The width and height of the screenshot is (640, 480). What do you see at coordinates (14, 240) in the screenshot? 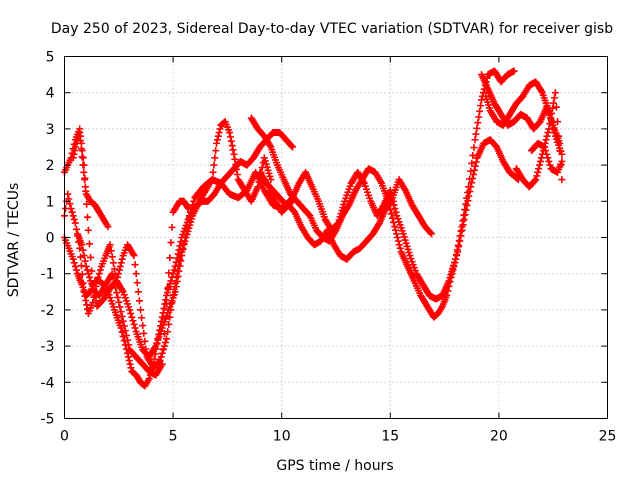
I see `y-axis-label: SDTVAR / TECUs` at bounding box center [14, 240].